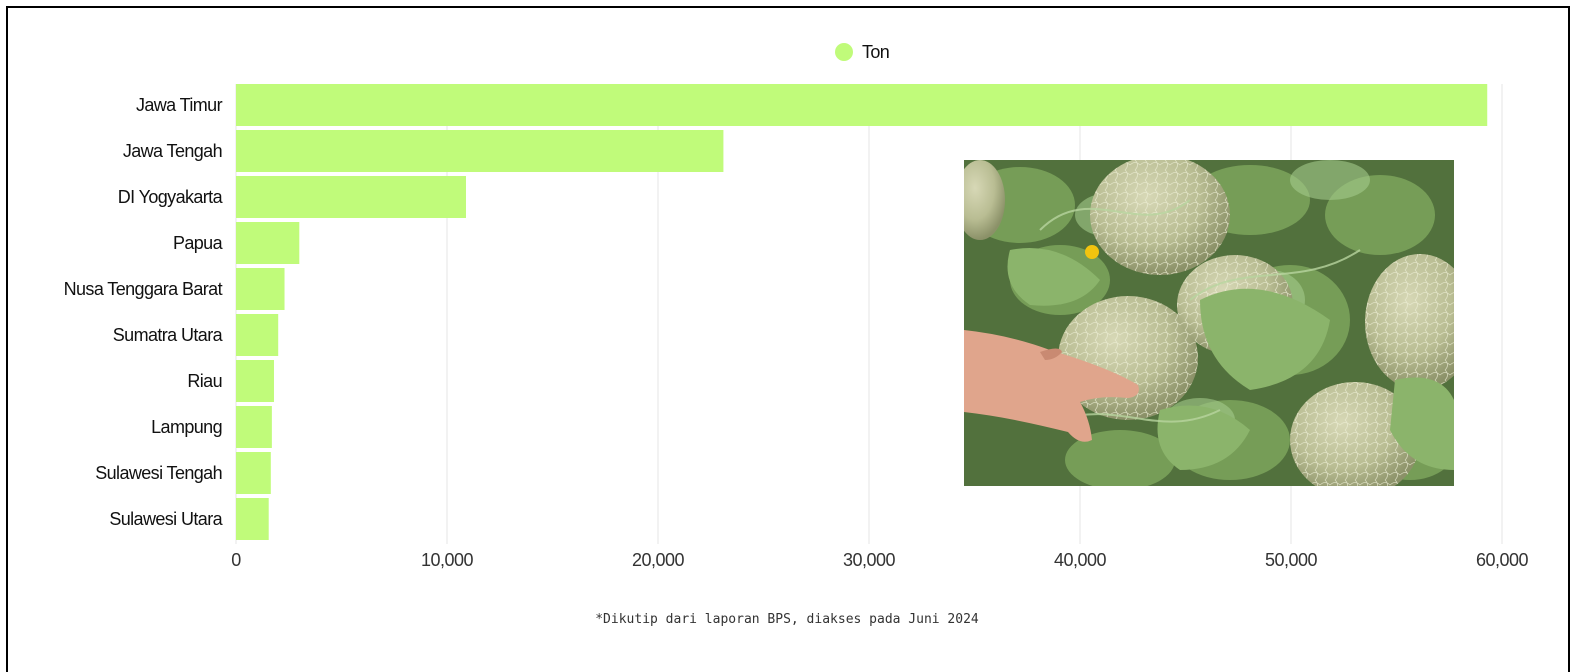  What do you see at coordinates (869, 560) in the screenshot?
I see `x-tick-label-3: 30,000` at bounding box center [869, 560].